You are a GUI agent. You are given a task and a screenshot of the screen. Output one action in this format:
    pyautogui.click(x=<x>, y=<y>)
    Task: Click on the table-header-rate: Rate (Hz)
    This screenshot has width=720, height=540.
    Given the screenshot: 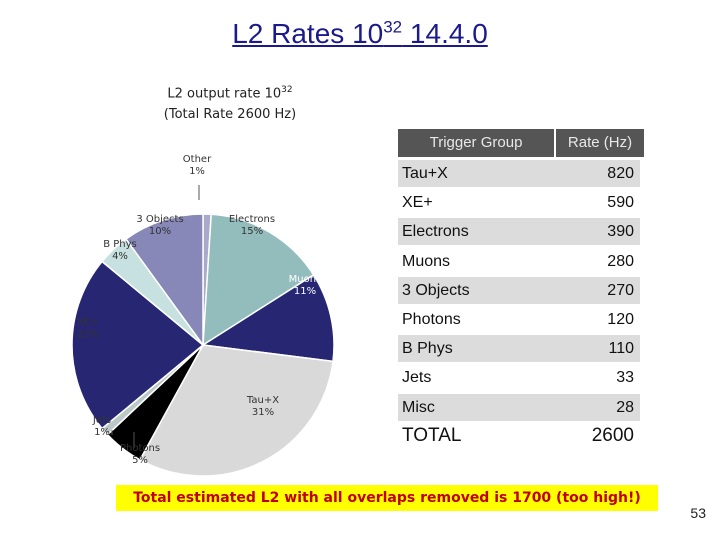 What is the action you would take?
    pyautogui.click(x=600, y=143)
    